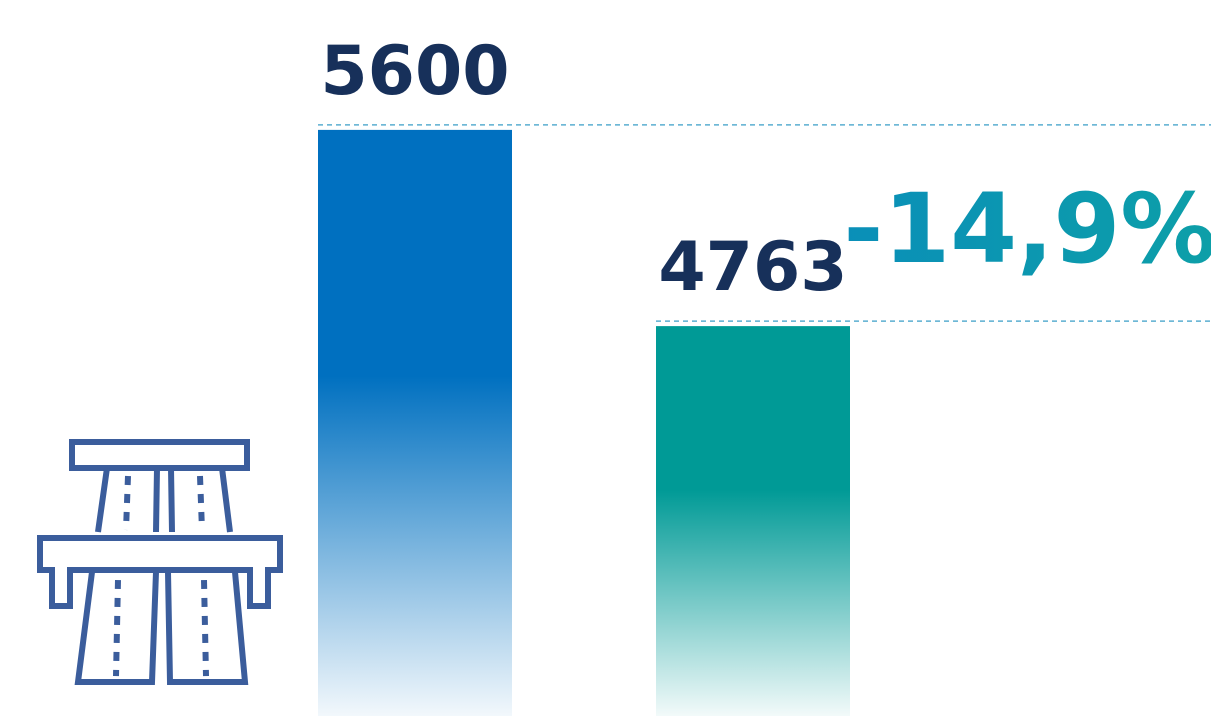 The image size is (1211, 716). What do you see at coordinates (414, 71) in the screenshot?
I see `value-label: 5600` at bounding box center [414, 71].